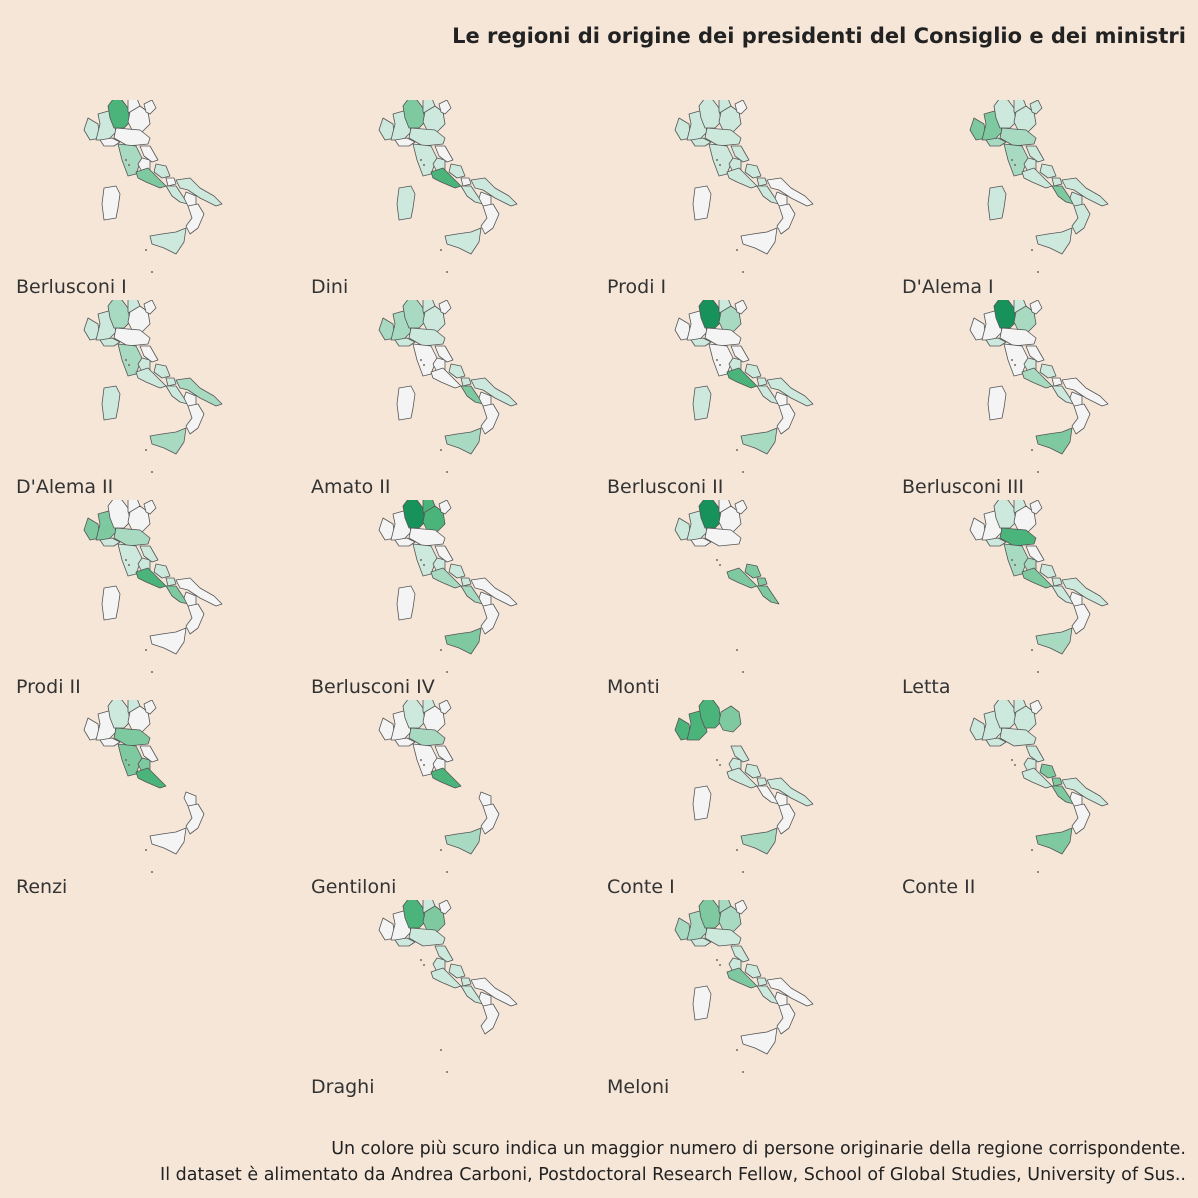 This screenshot has height=1198, width=1198. Describe the element at coordinates (440, 800) in the screenshot. I see `map-panel: Gentiloni` at that location.